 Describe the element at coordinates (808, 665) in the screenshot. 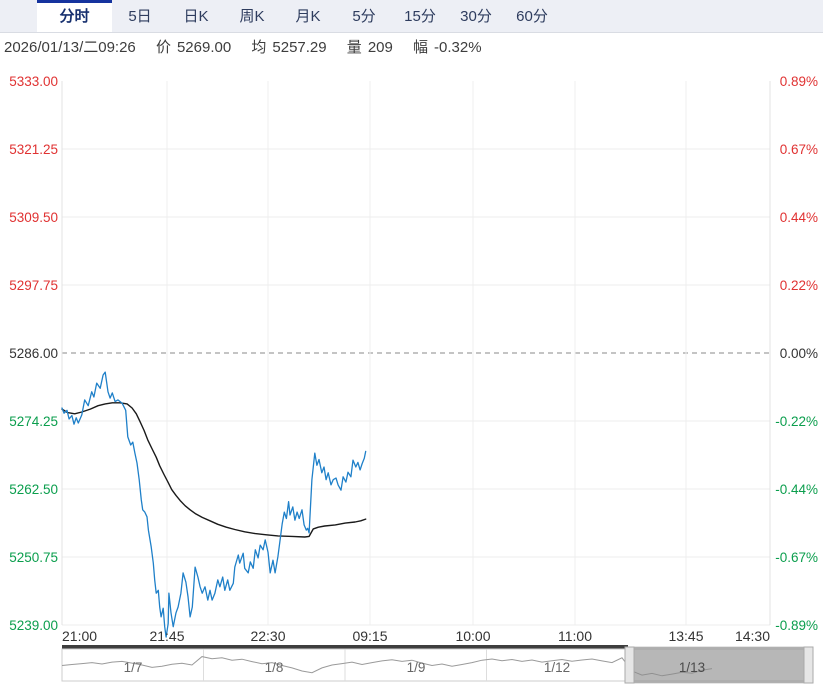

I see `navigator-handle-right` at that location.